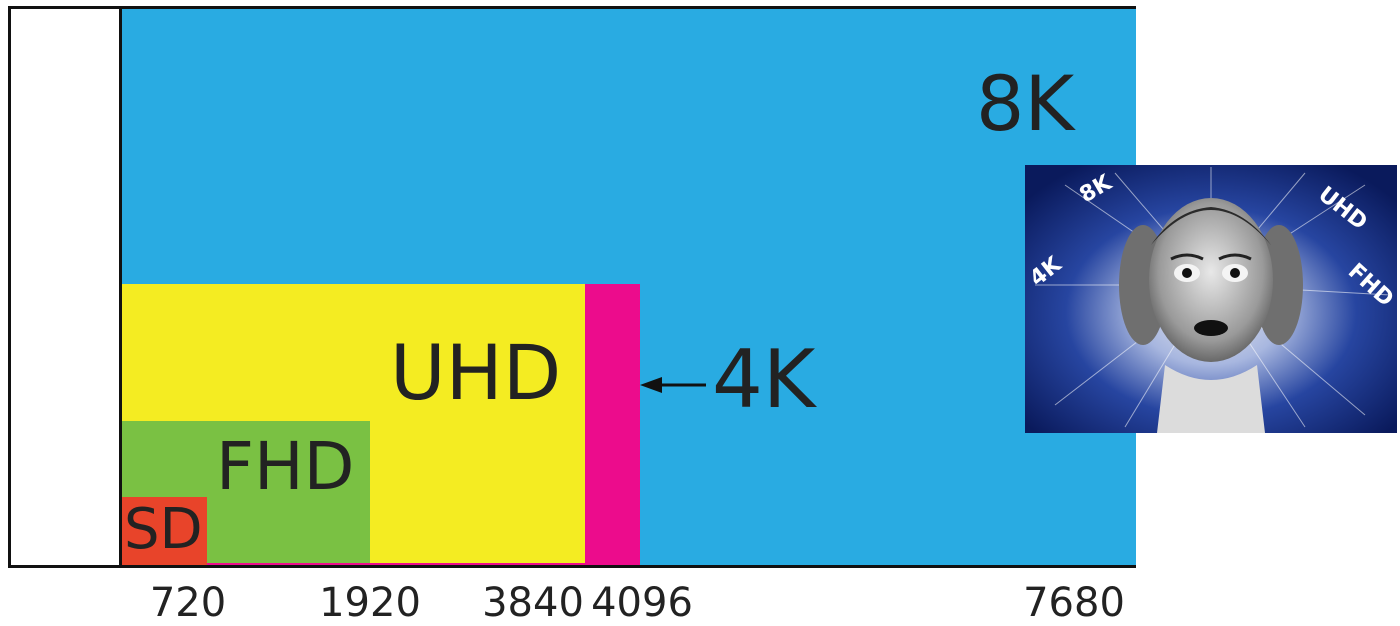 The width and height of the screenshot is (1400, 626). I want to click on x-label-1920: 1920, so click(370, 603).